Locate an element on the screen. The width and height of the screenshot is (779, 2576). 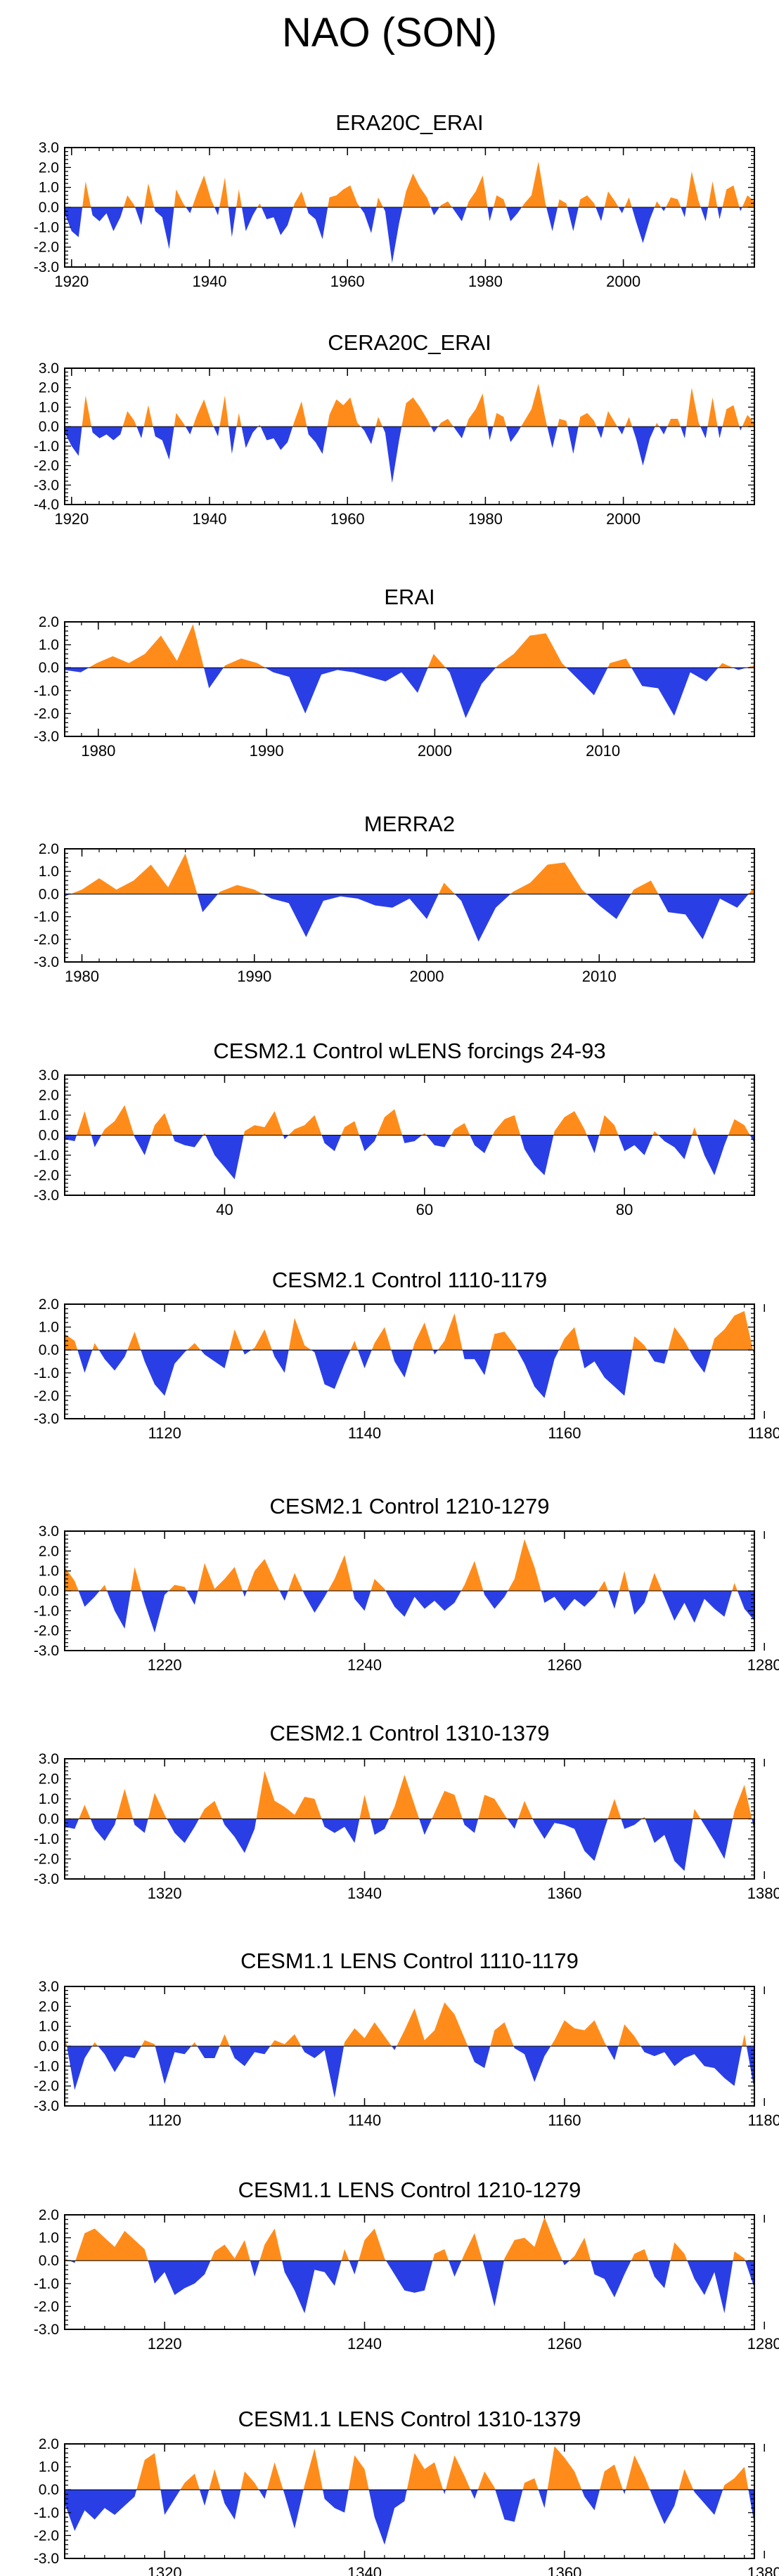
panel-title: CESM1.1 LENS Control 1110-1179 is located at coordinates (409, 1961).